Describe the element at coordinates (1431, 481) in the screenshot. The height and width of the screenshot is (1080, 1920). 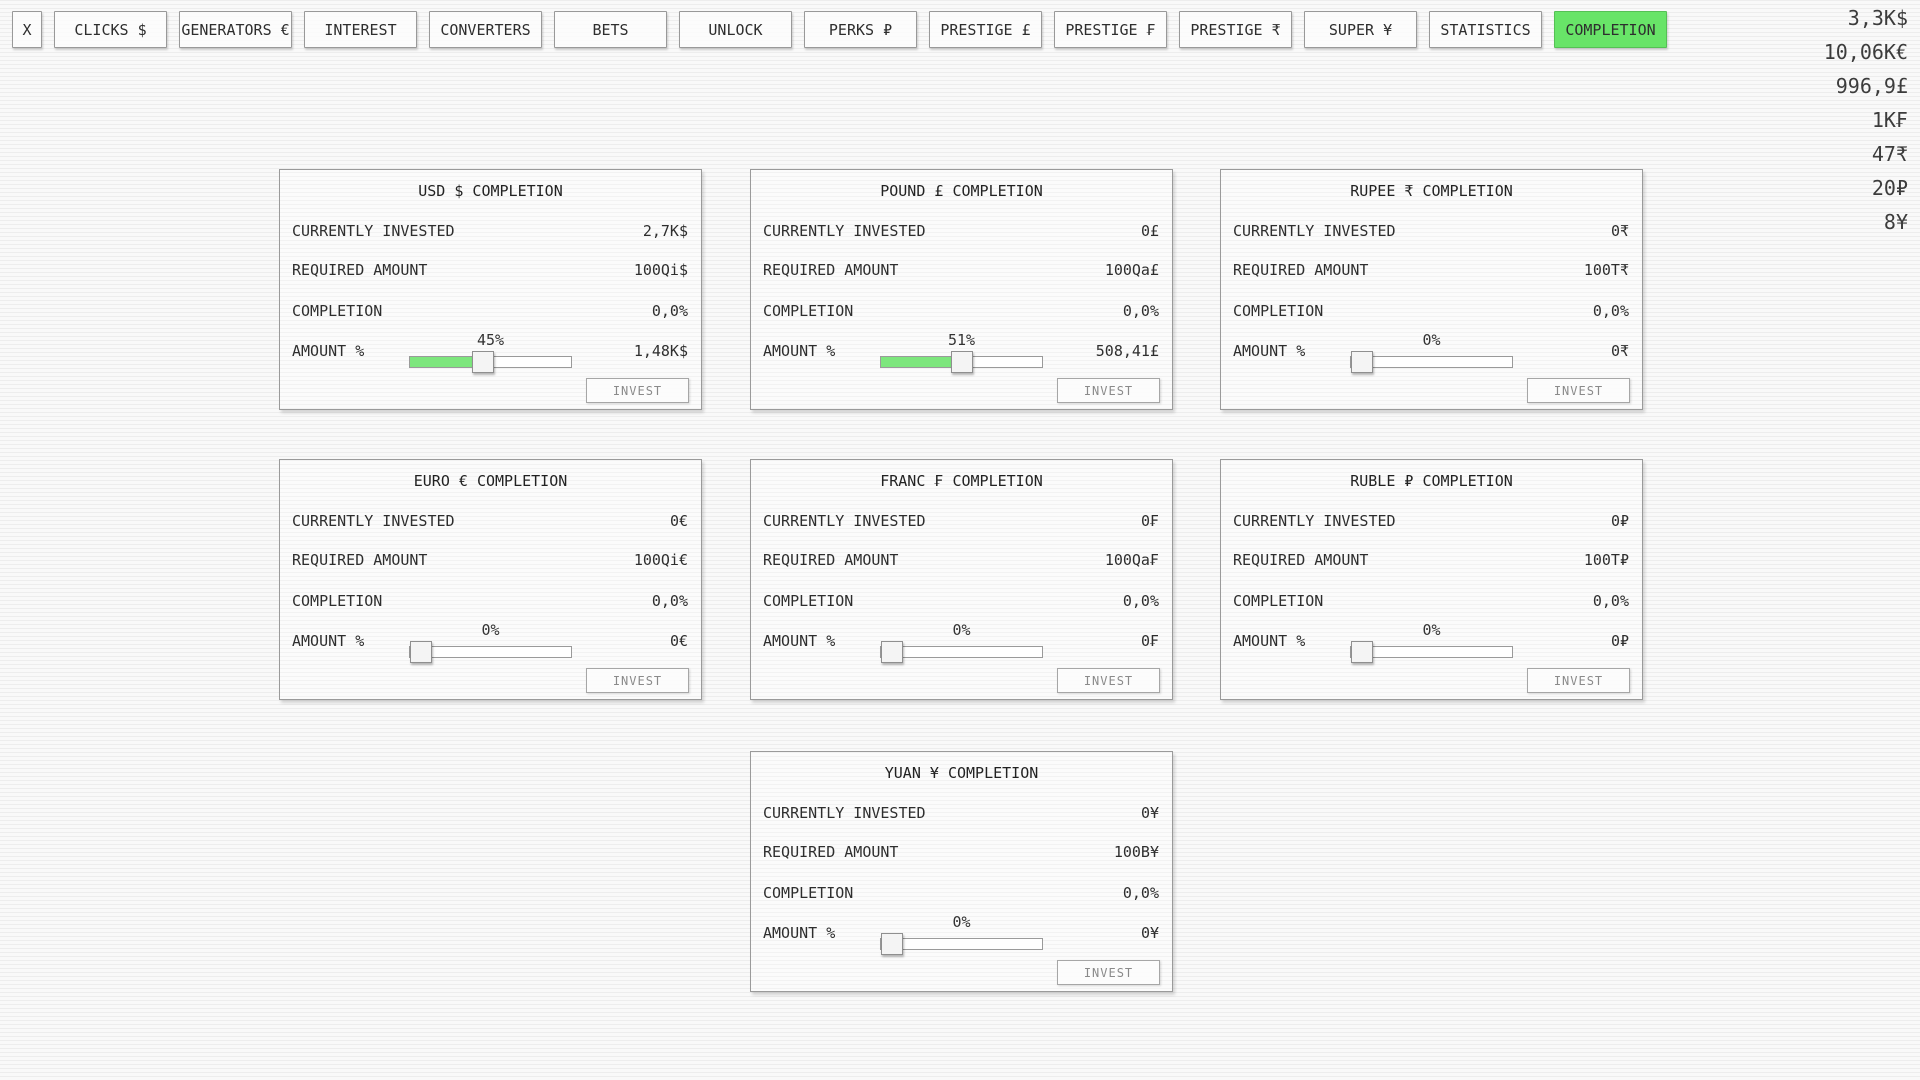
I see `card-title: RUBLE ₽ COMPLETION` at that location.